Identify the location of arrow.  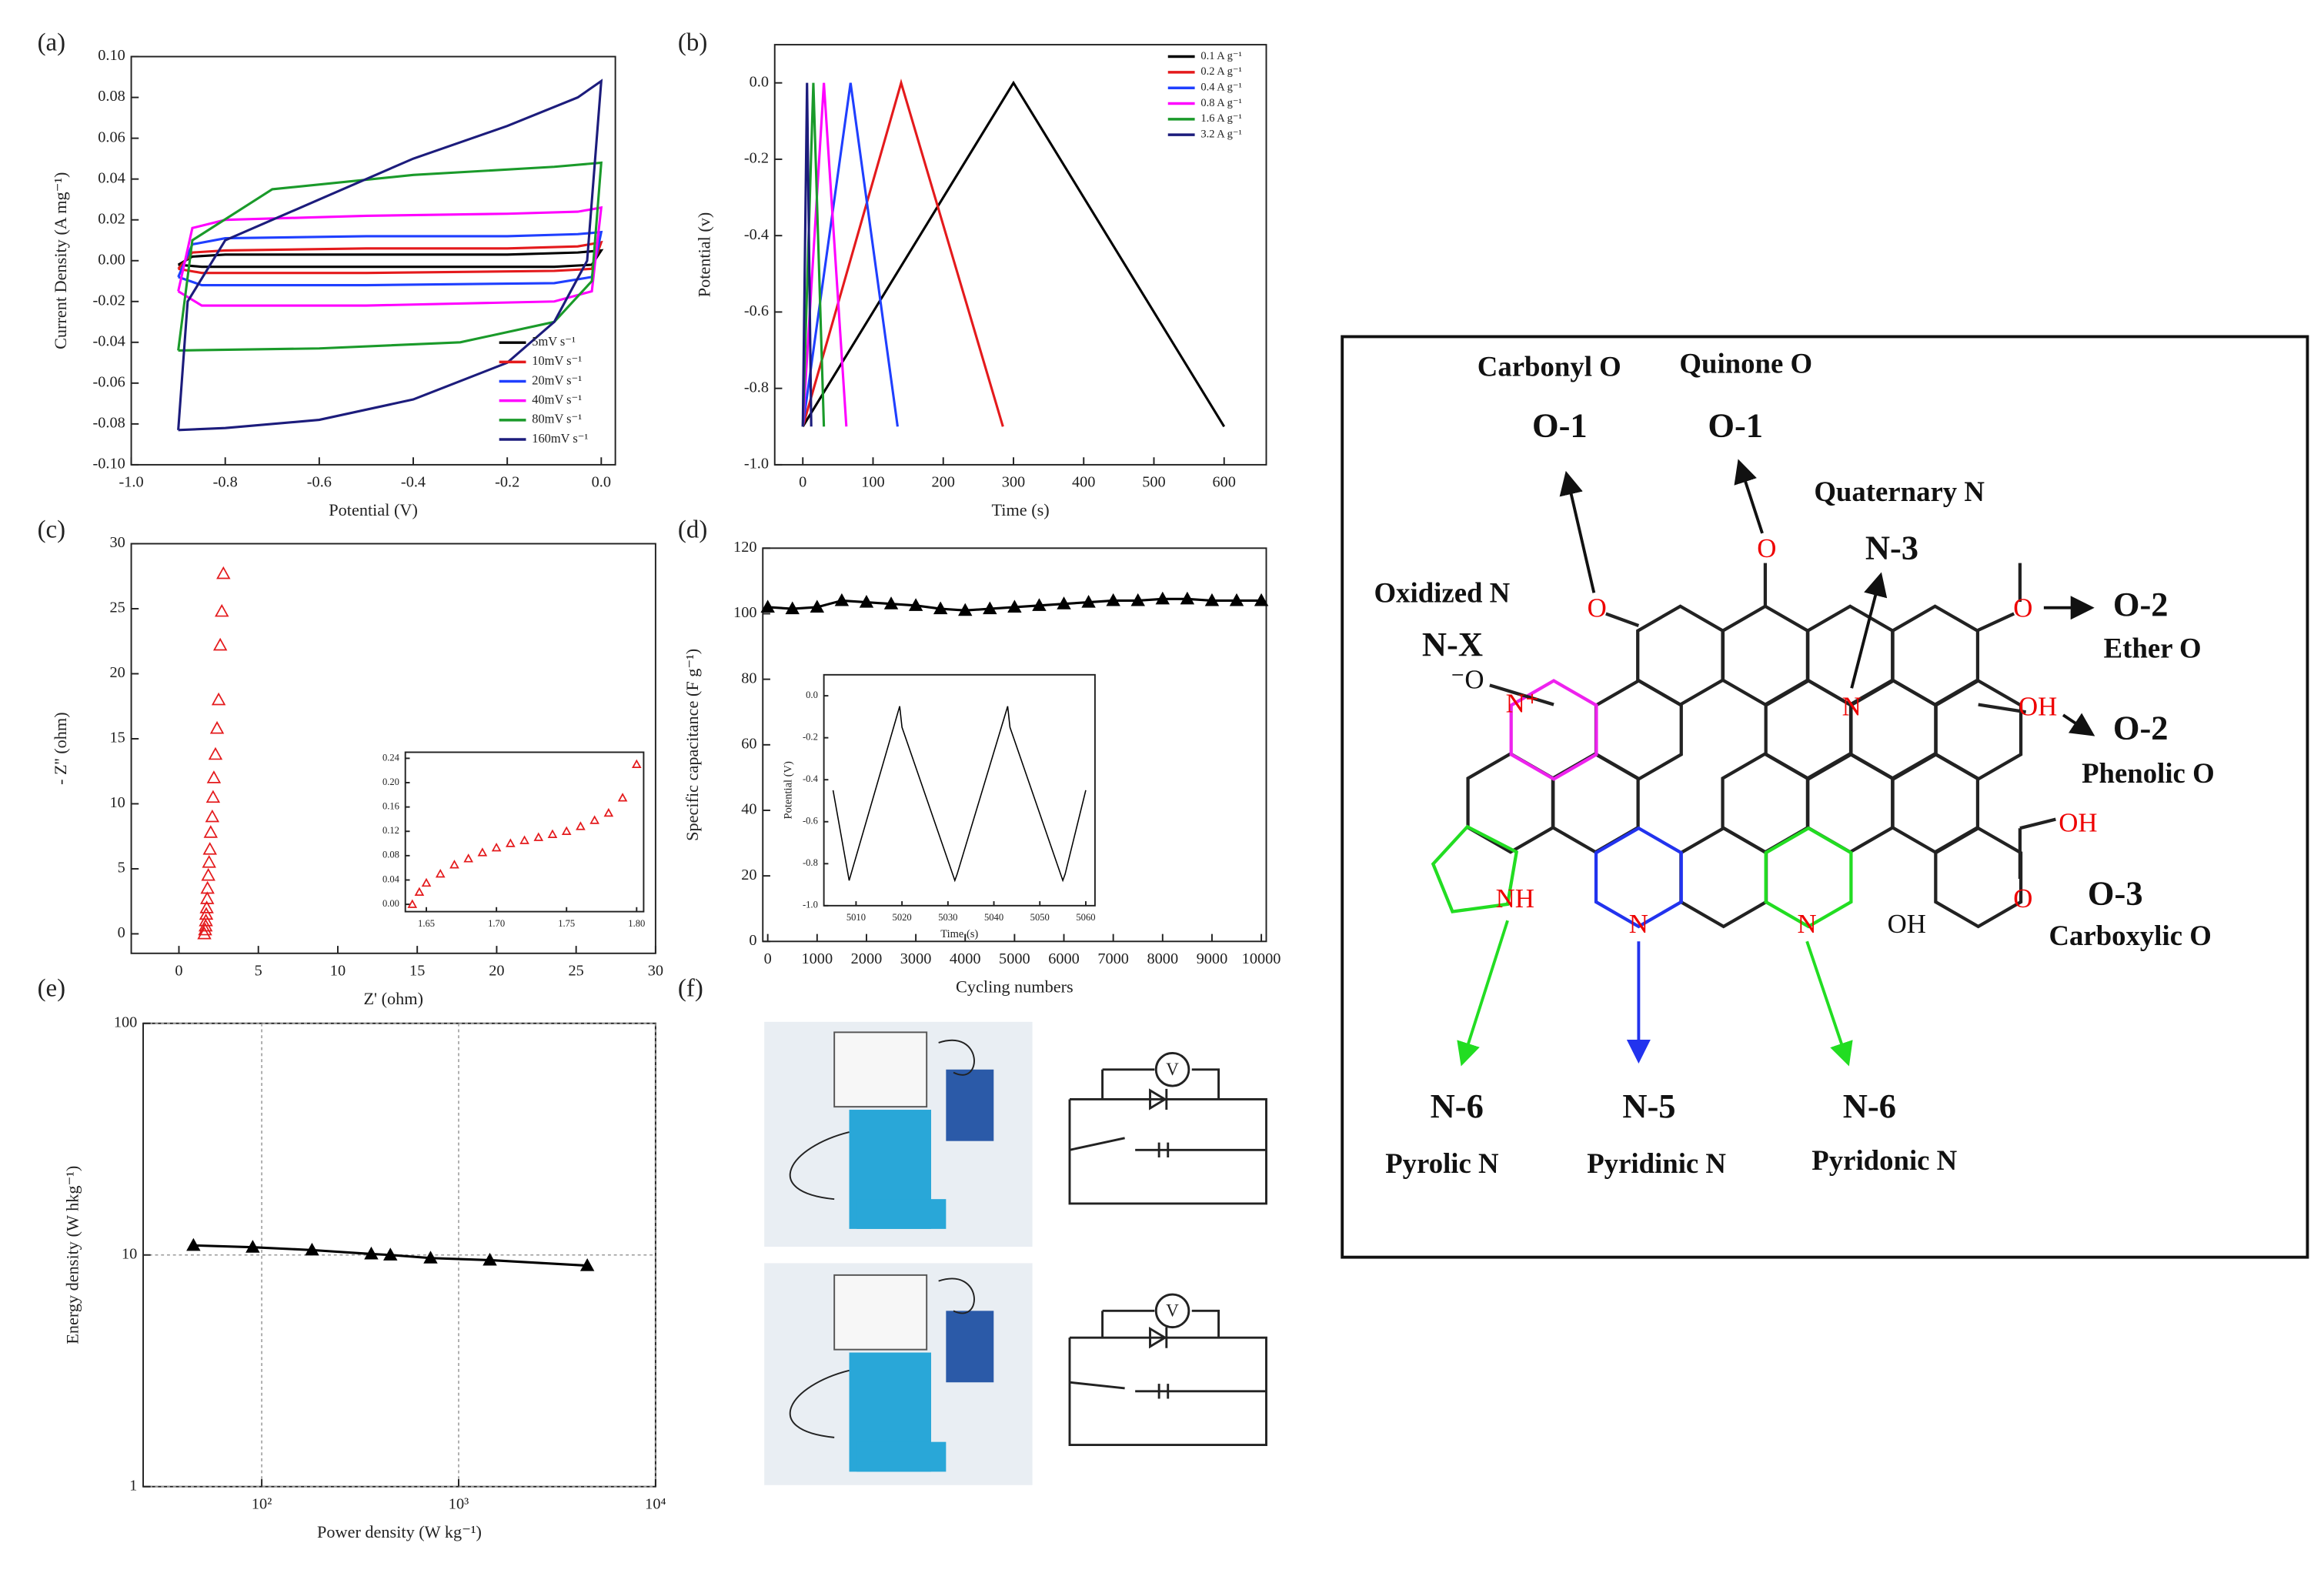
(1483, 993).